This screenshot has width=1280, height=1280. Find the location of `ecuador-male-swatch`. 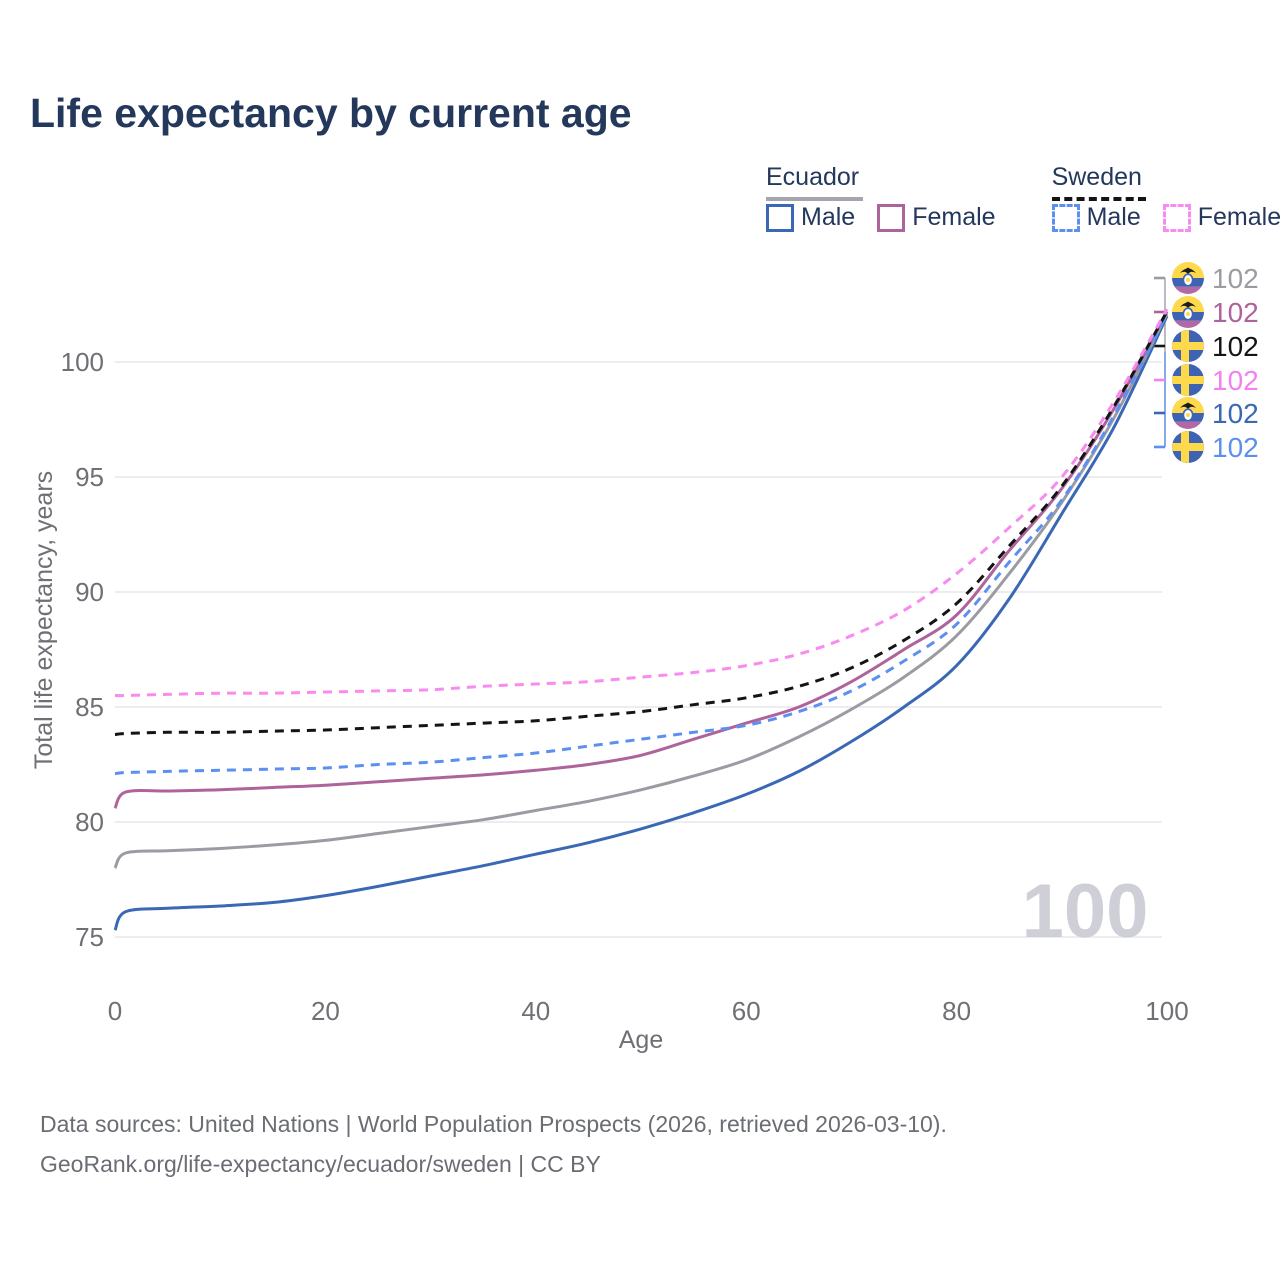

ecuador-male-swatch is located at coordinates (780, 217).